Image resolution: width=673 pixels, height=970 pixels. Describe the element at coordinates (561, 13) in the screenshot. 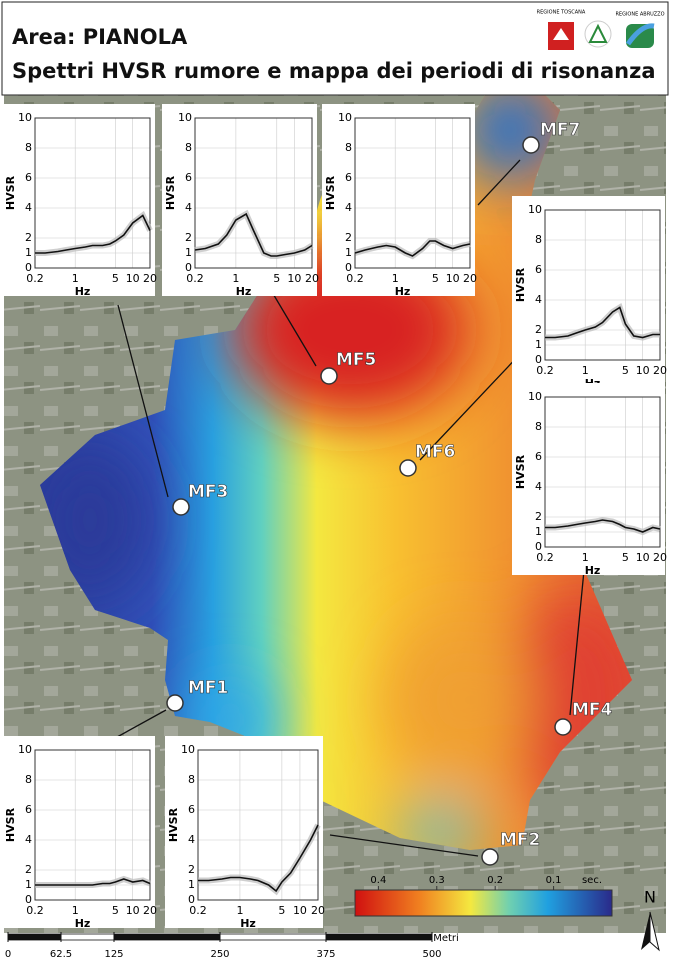

I see `logo-text: REGIONE TOSCANA` at that location.